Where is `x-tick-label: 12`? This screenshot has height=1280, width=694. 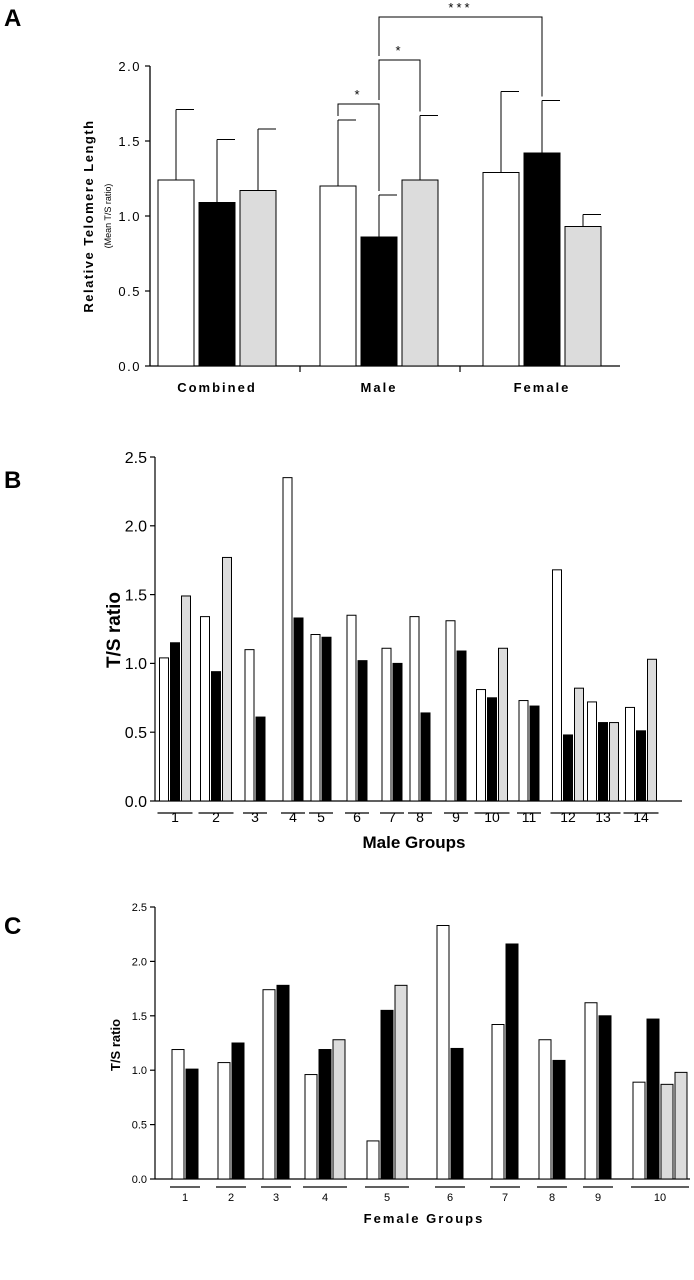 x-tick-label: 12 is located at coordinates (568, 817).